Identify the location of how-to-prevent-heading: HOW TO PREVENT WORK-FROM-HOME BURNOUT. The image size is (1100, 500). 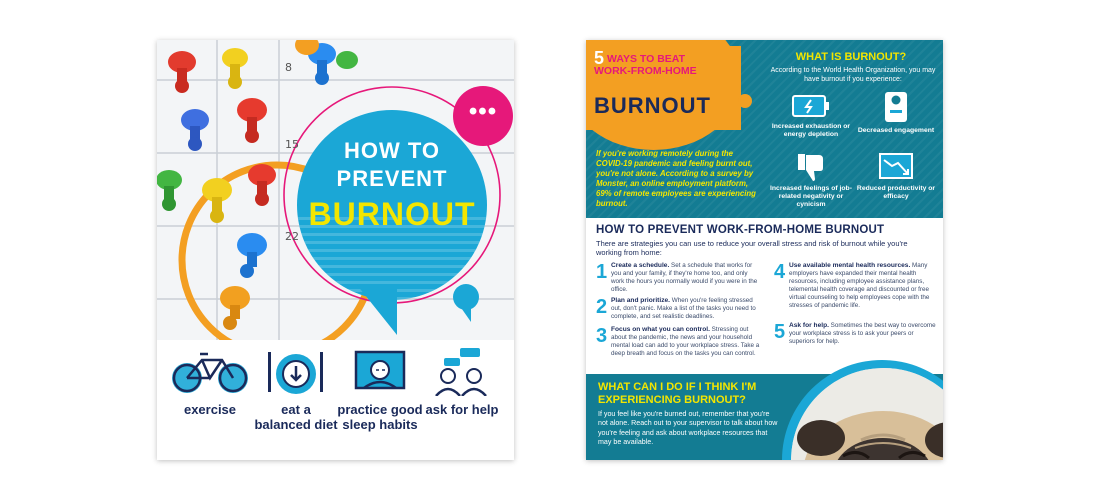
(740, 230).